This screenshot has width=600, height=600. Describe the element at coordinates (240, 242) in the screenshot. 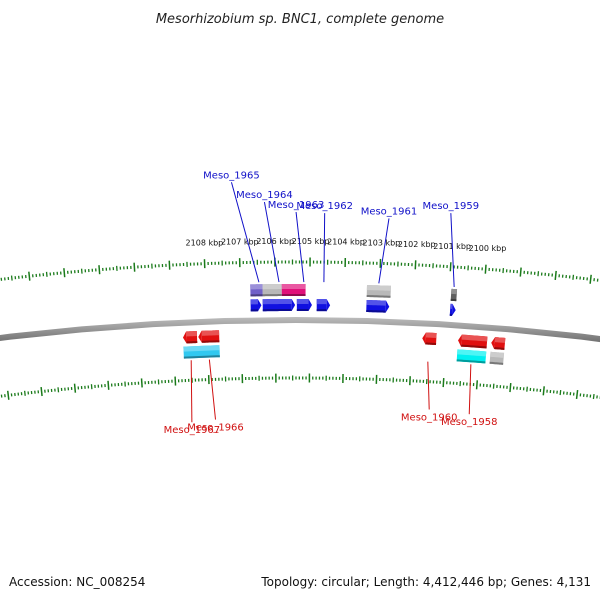

I see `kbp-label: 2107 kbp` at that location.